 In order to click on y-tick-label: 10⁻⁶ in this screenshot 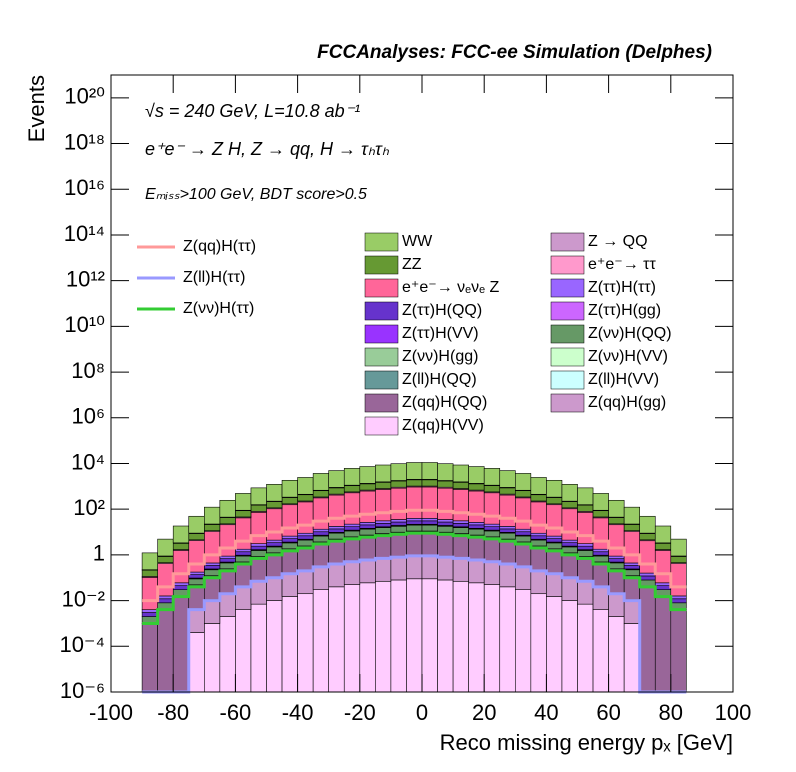, I will do `click(82, 690)`.